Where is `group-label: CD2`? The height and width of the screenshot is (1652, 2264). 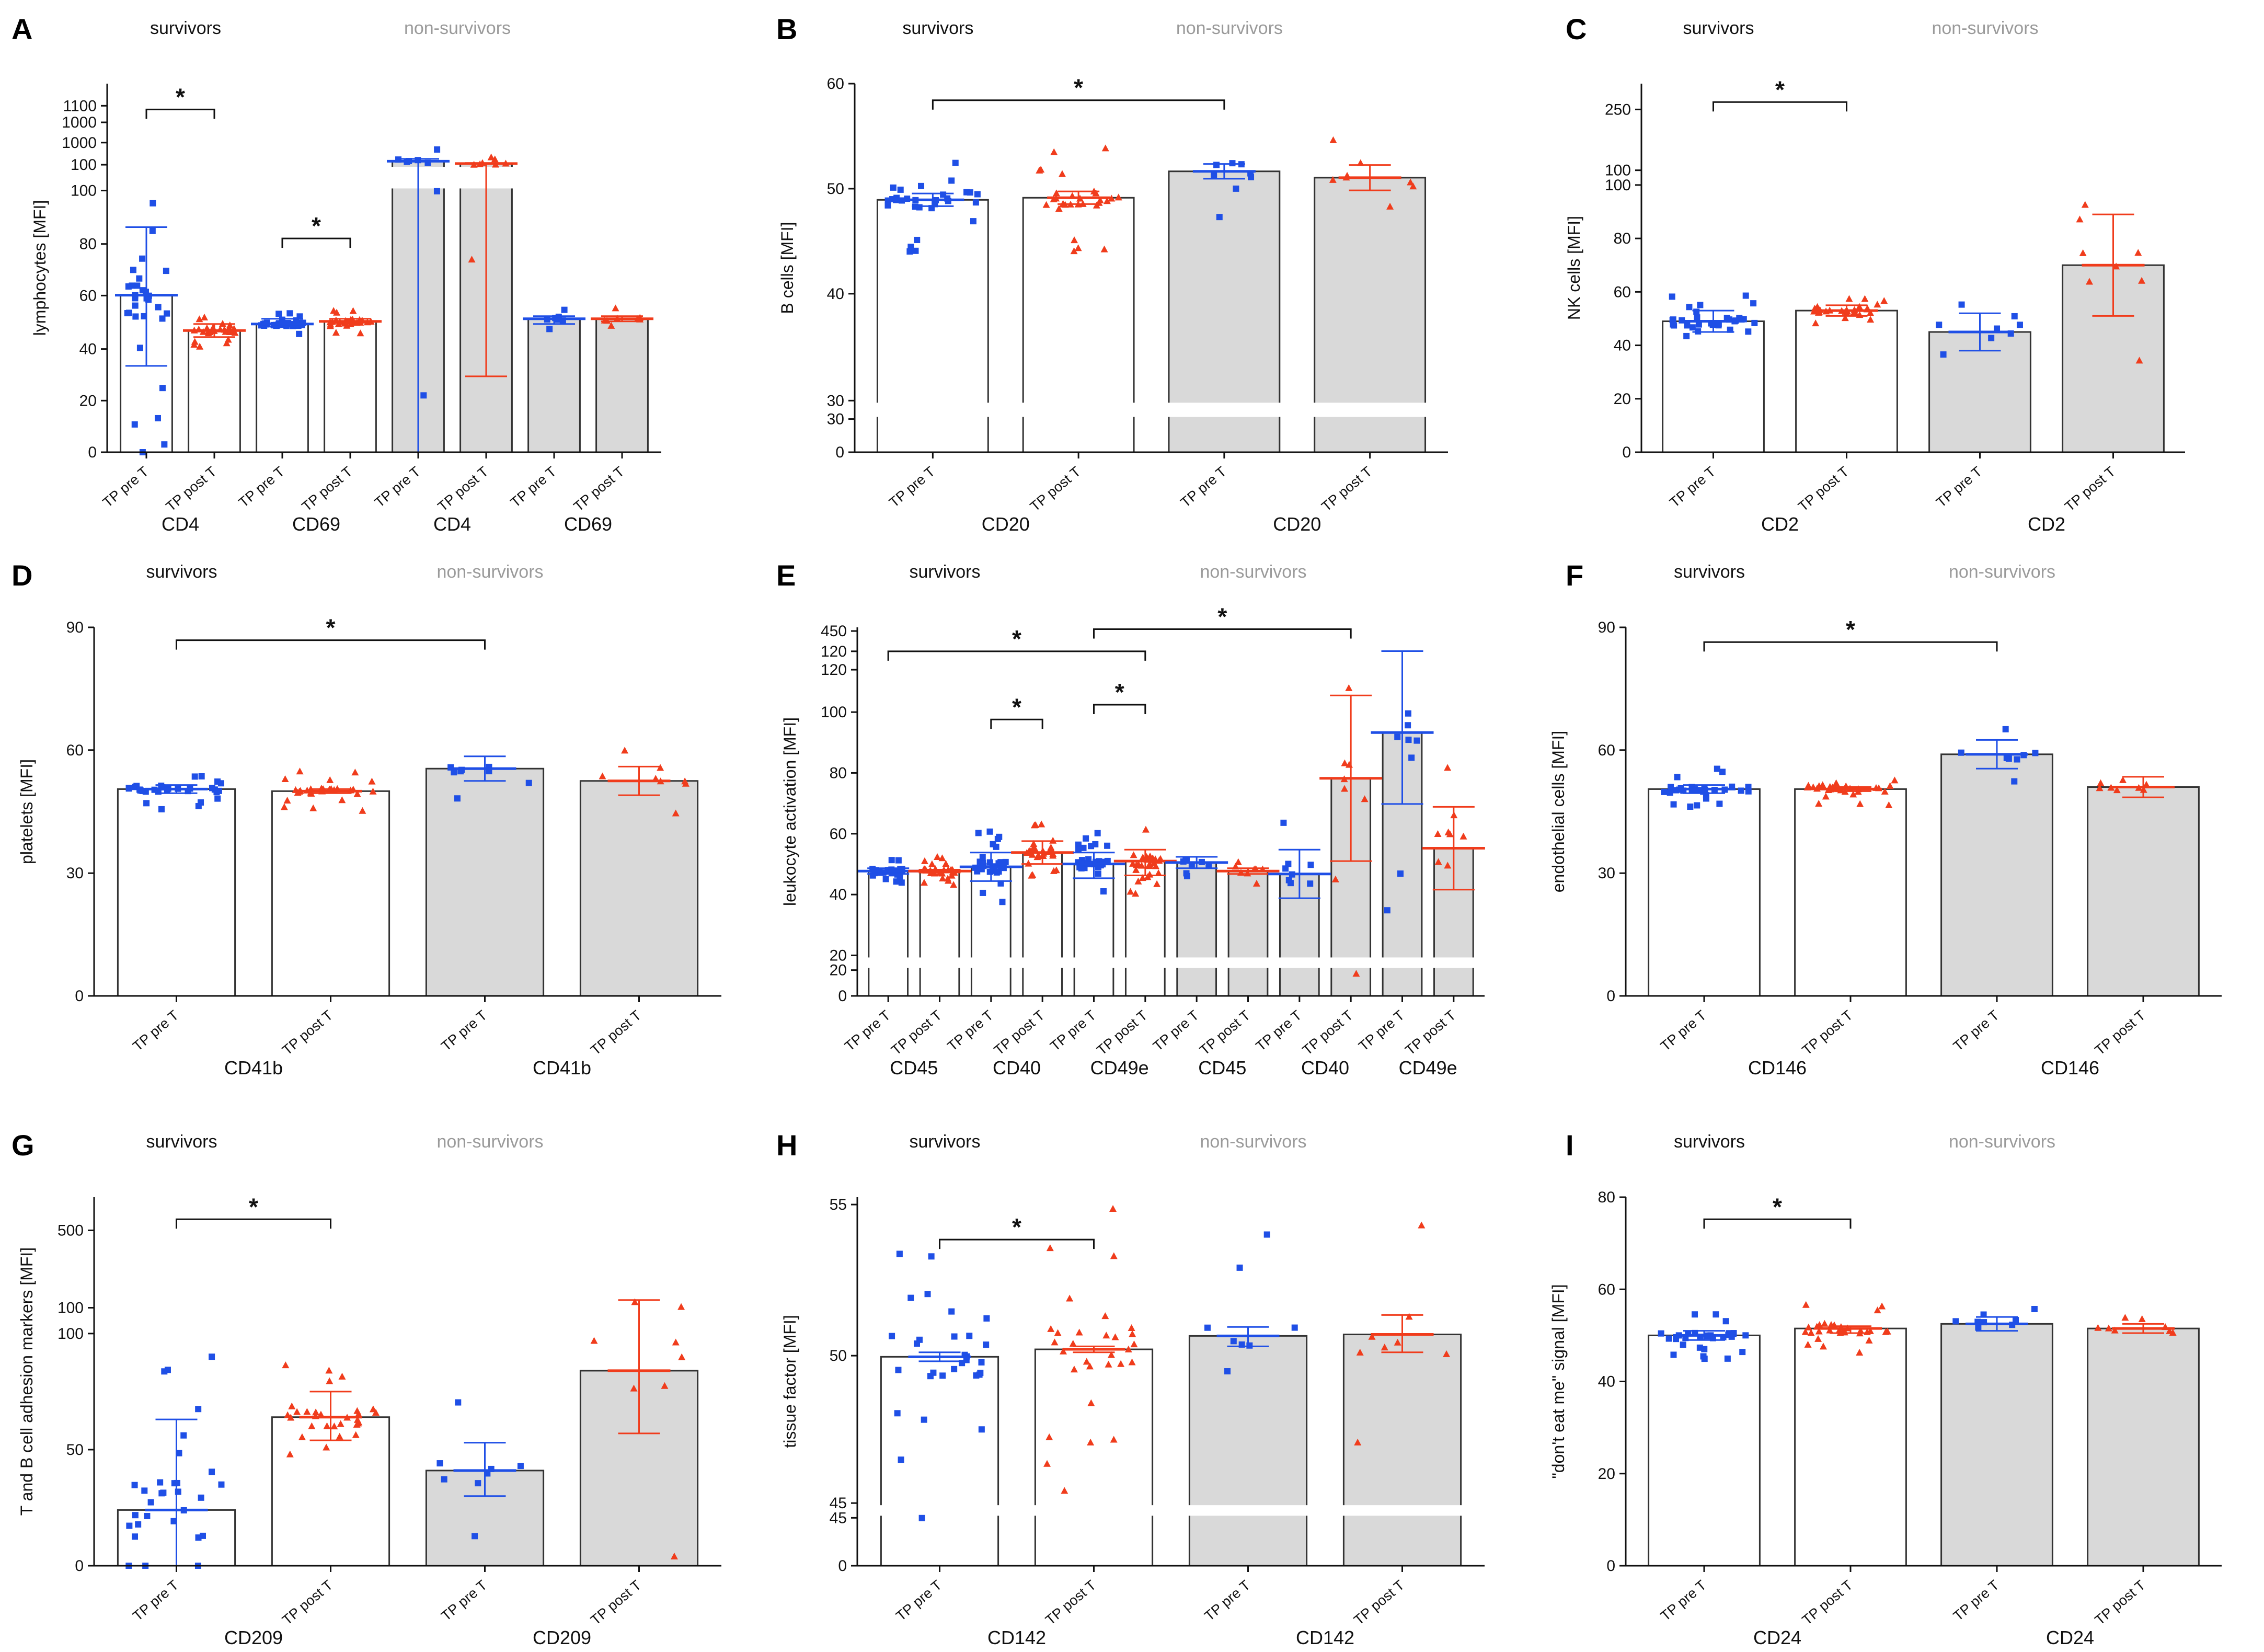
group-label: CD2 is located at coordinates (1780, 524).